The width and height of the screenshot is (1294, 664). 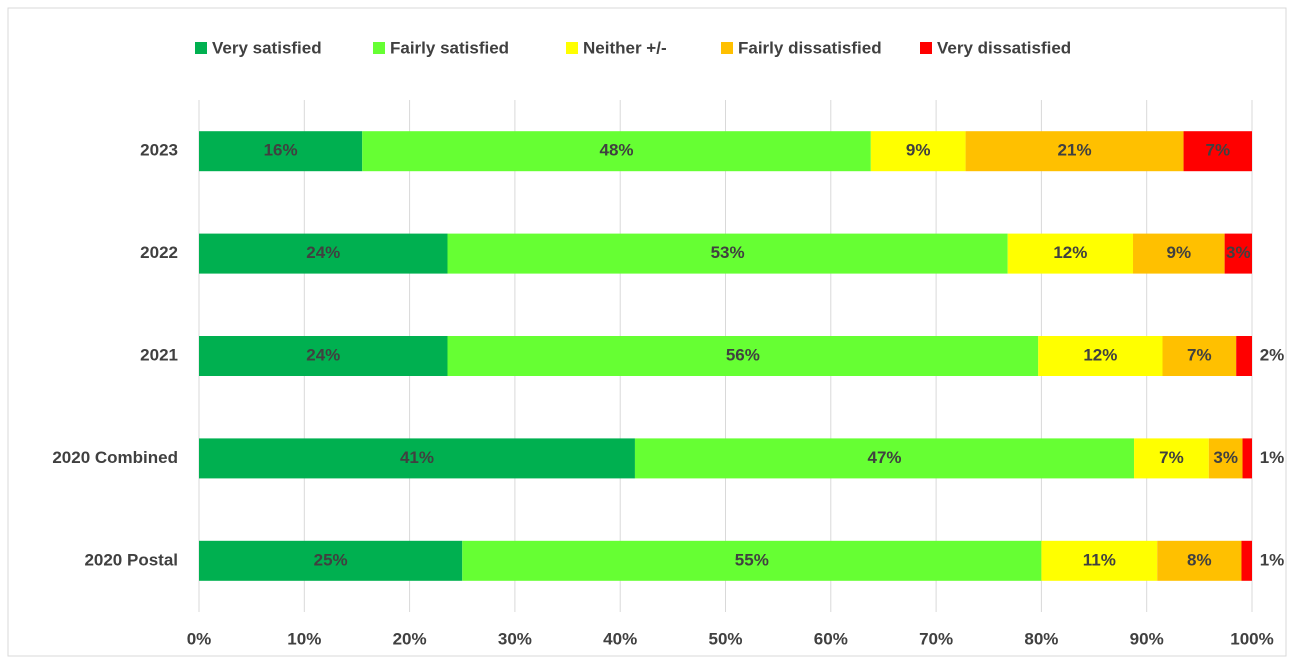 I want to click on data-label: 41%, so click(x=417, y=457).